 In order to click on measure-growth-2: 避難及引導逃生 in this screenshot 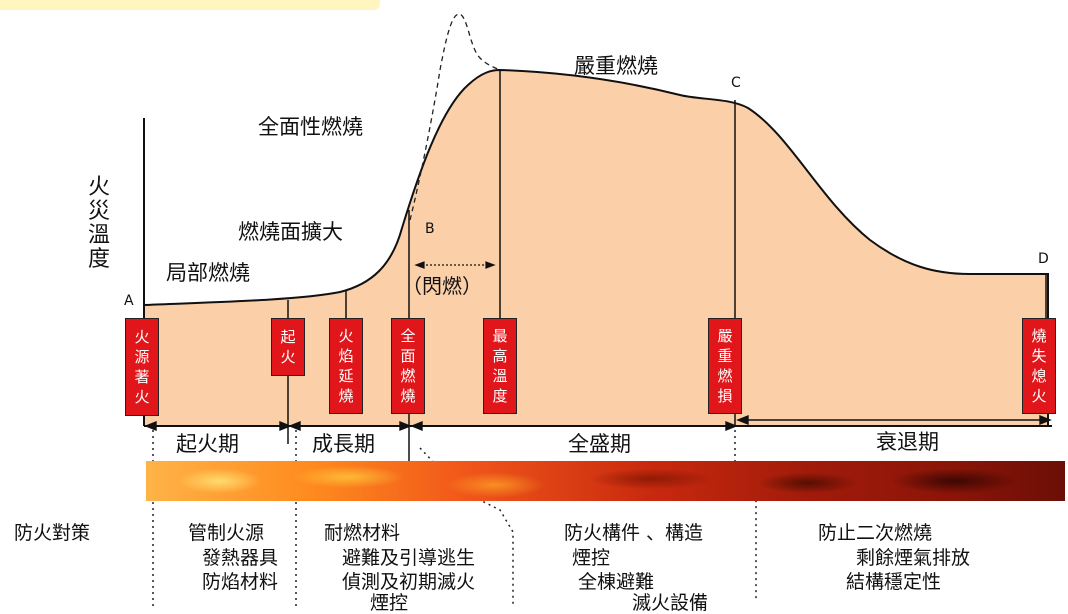, I will do `click(409, 558)`.